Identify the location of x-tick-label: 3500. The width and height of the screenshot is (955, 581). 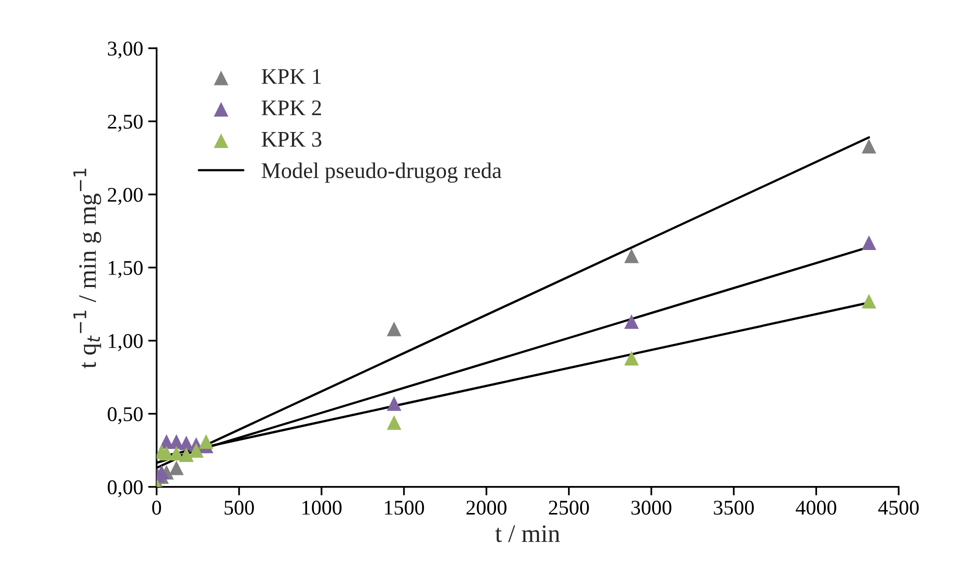
(734, 507).